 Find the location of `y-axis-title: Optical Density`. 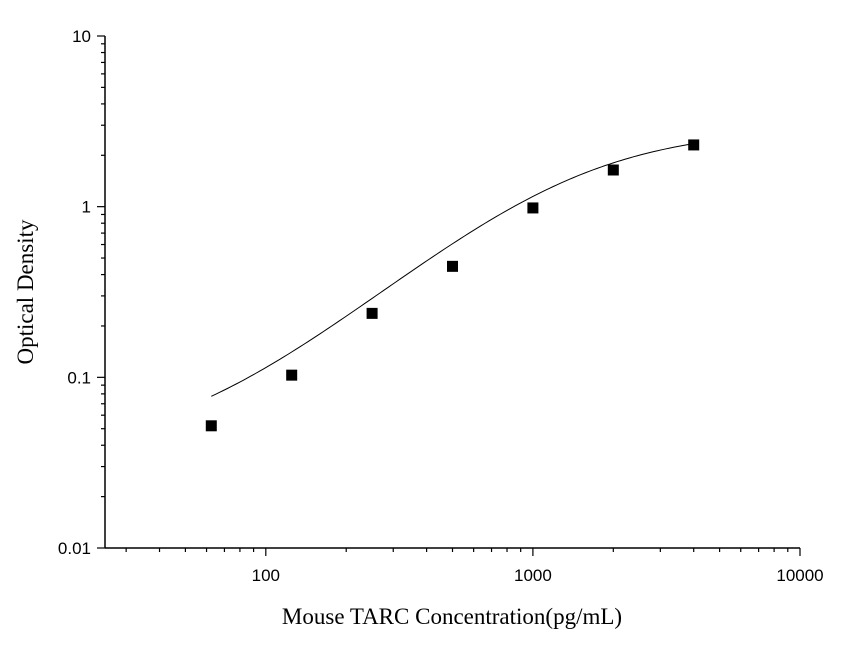

y-axis-title: Optical Density is located at coordinates (25, 291).